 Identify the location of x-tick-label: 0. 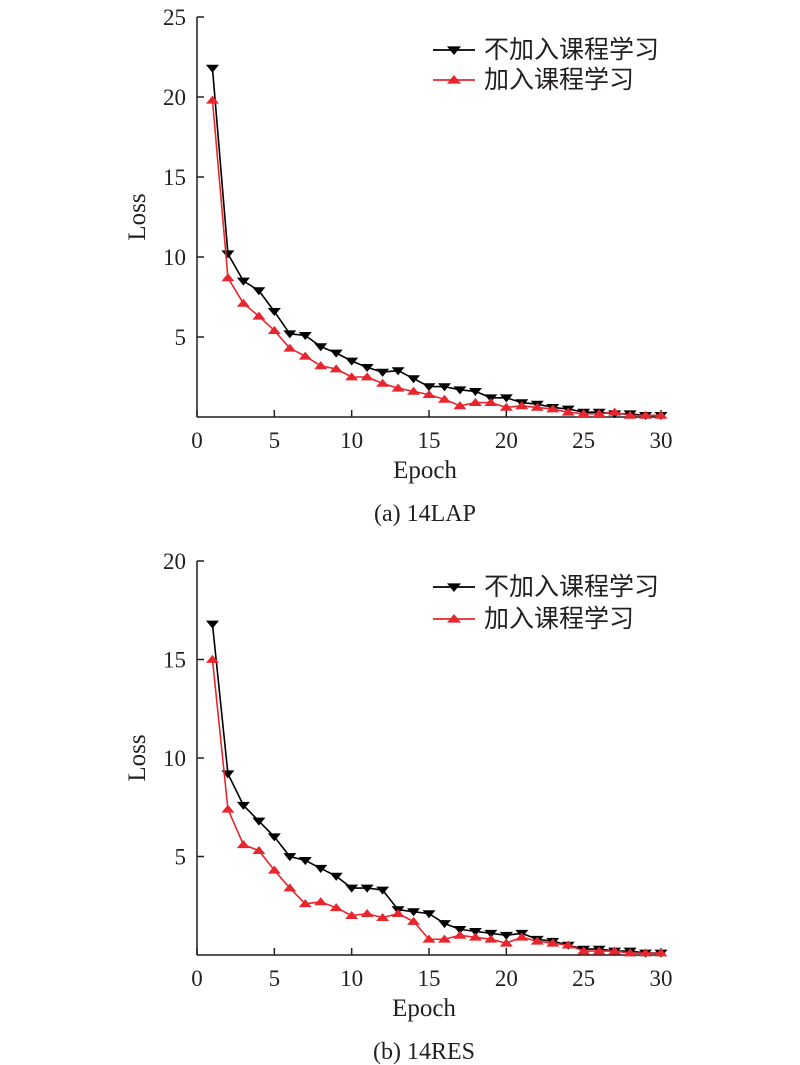
(197, 978).